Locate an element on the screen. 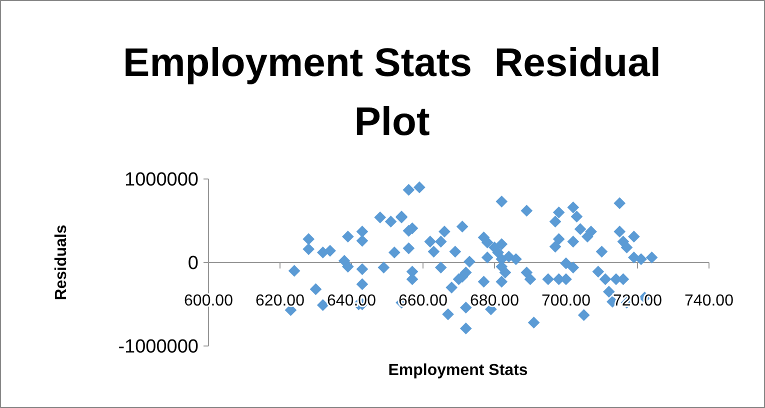 The width and height of the screenshot is (765, 408). y-tick-label: -1000000 is located at coordinates (158, 347).